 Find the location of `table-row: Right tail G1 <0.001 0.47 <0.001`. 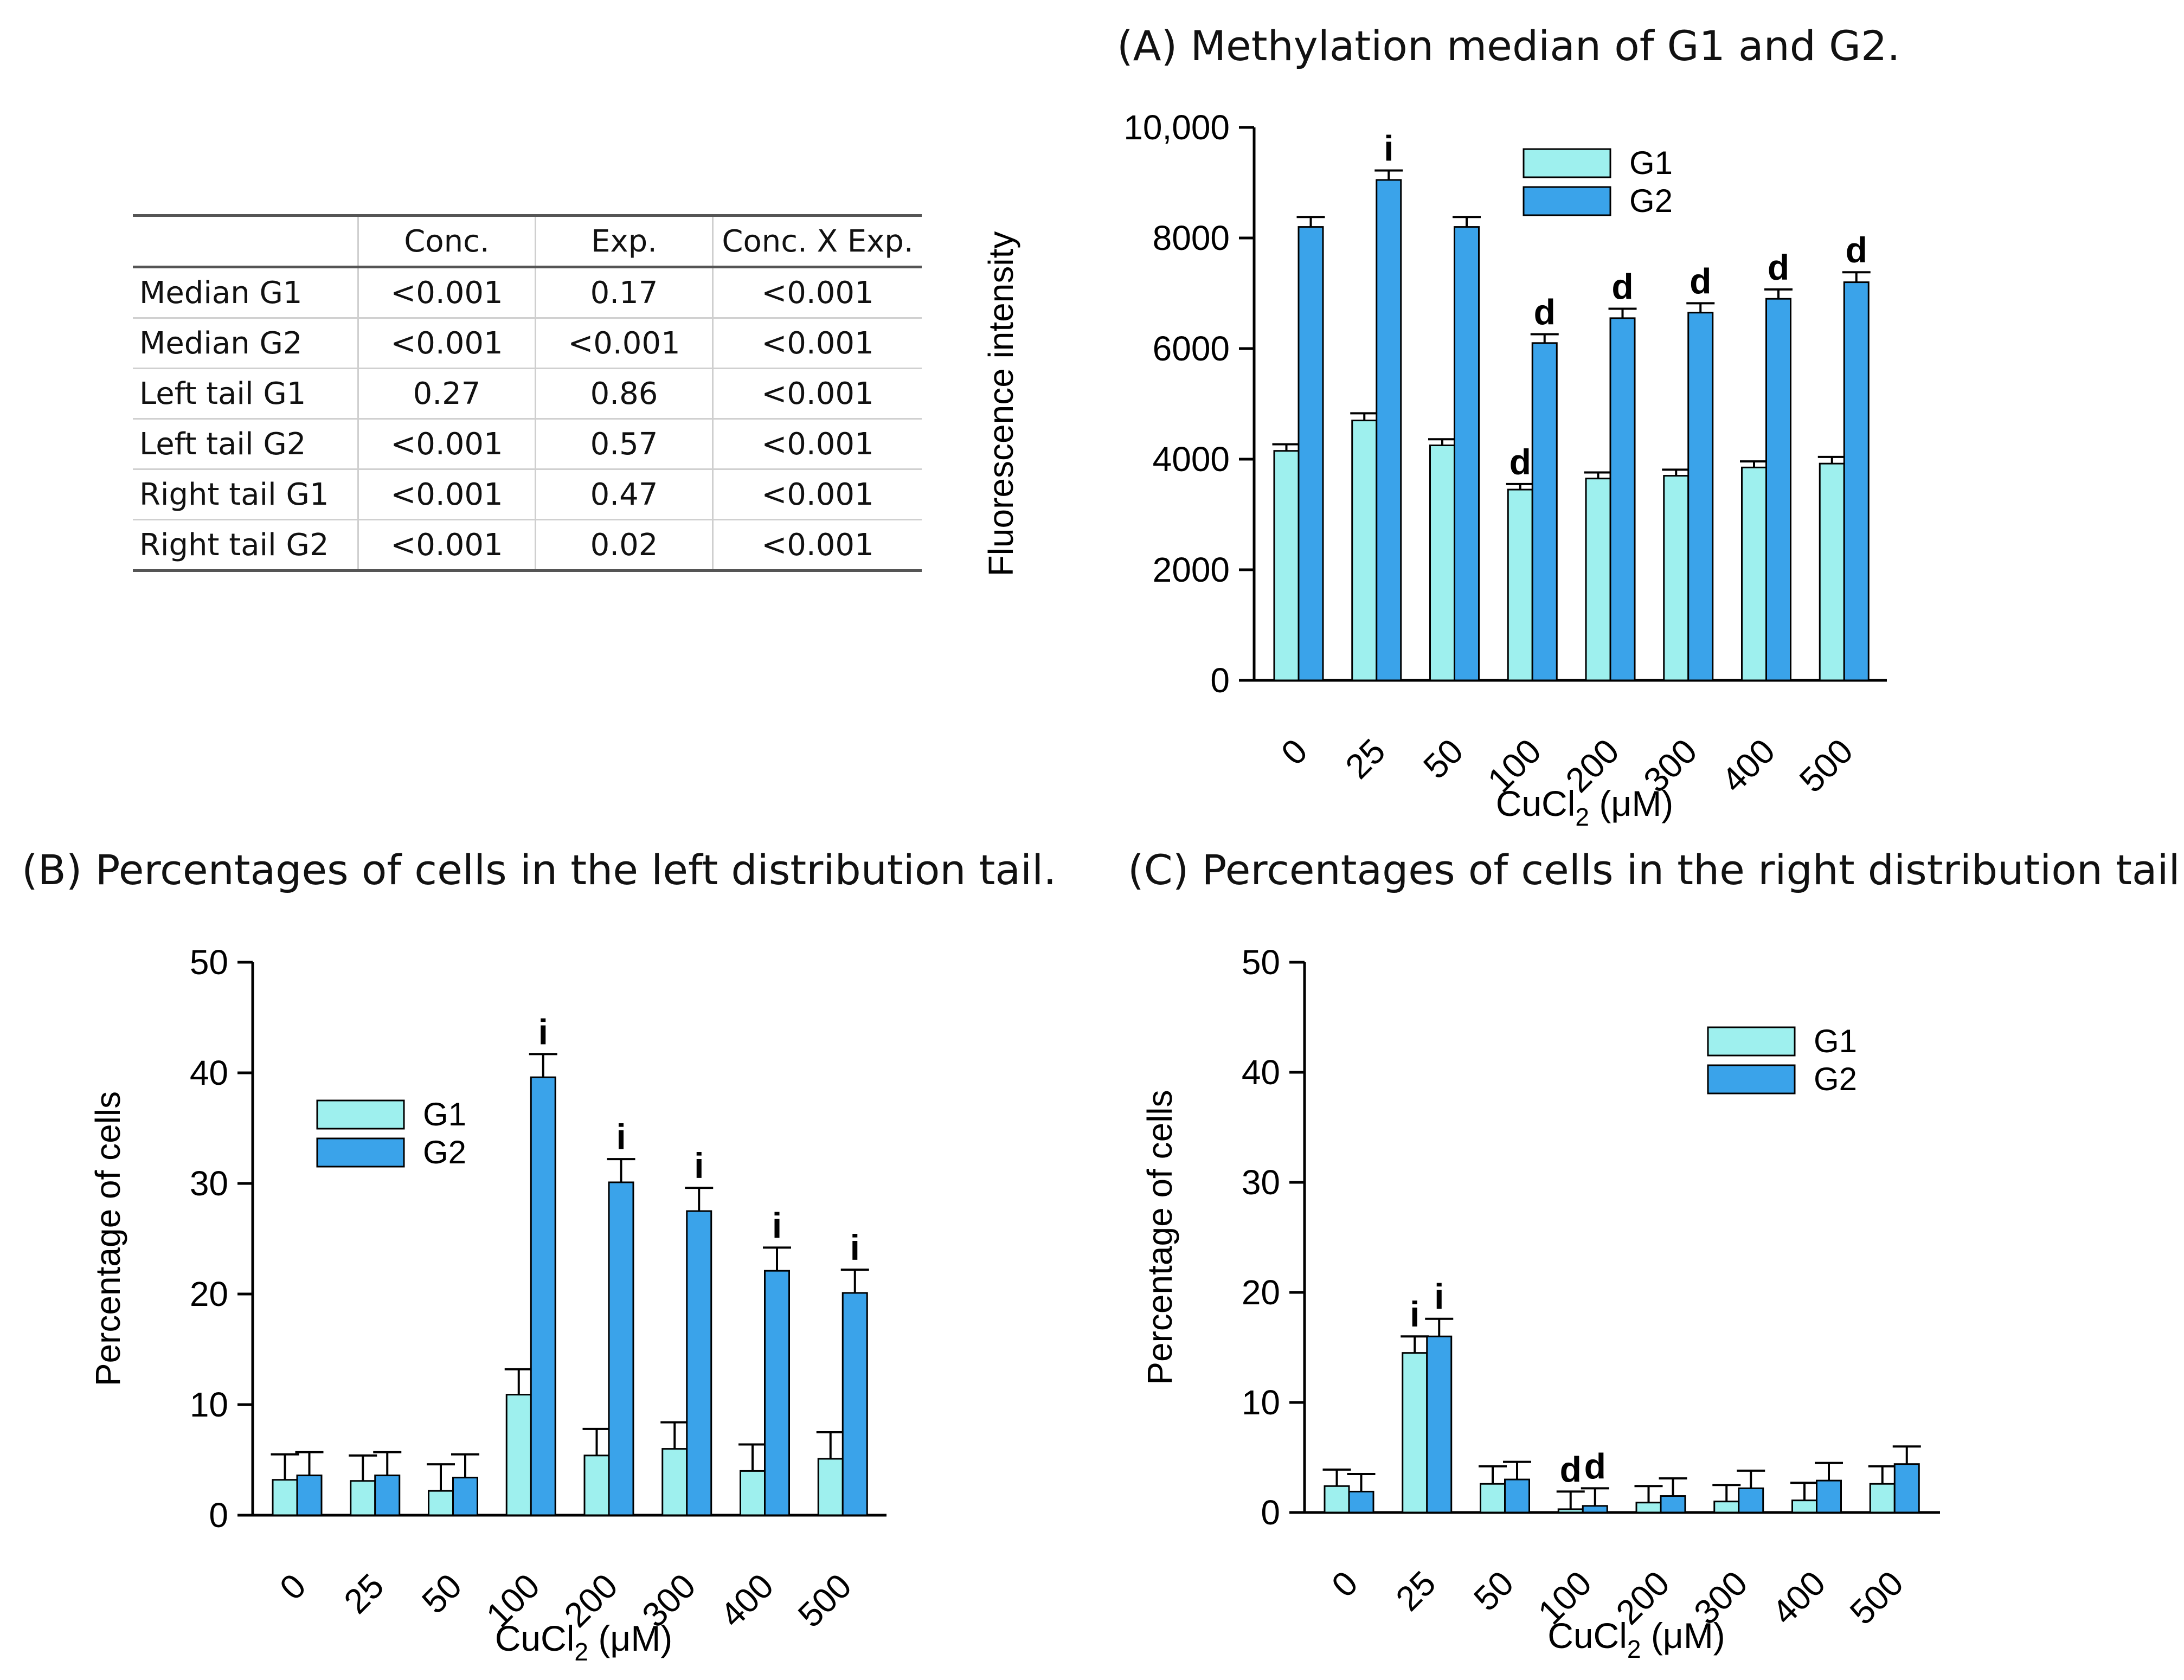

table-row: Right tail G1 <0.001 0.47 <0.001 is located at coordinates (528, 494).